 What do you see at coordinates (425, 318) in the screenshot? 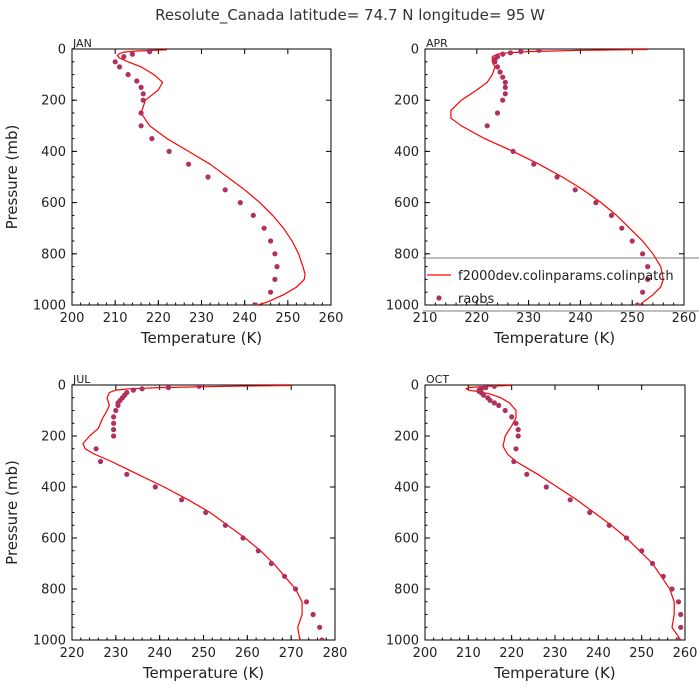
I see `x-tick-label: 210` at bounding box center [425, 318].